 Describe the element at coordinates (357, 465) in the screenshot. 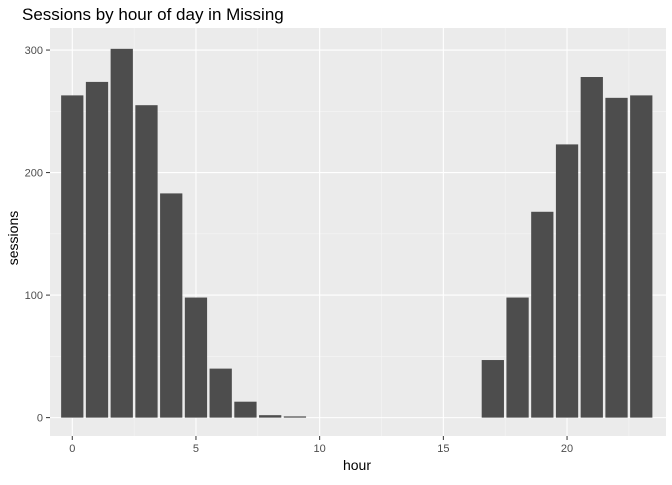

I see `x-axis-title: hour` at that location.